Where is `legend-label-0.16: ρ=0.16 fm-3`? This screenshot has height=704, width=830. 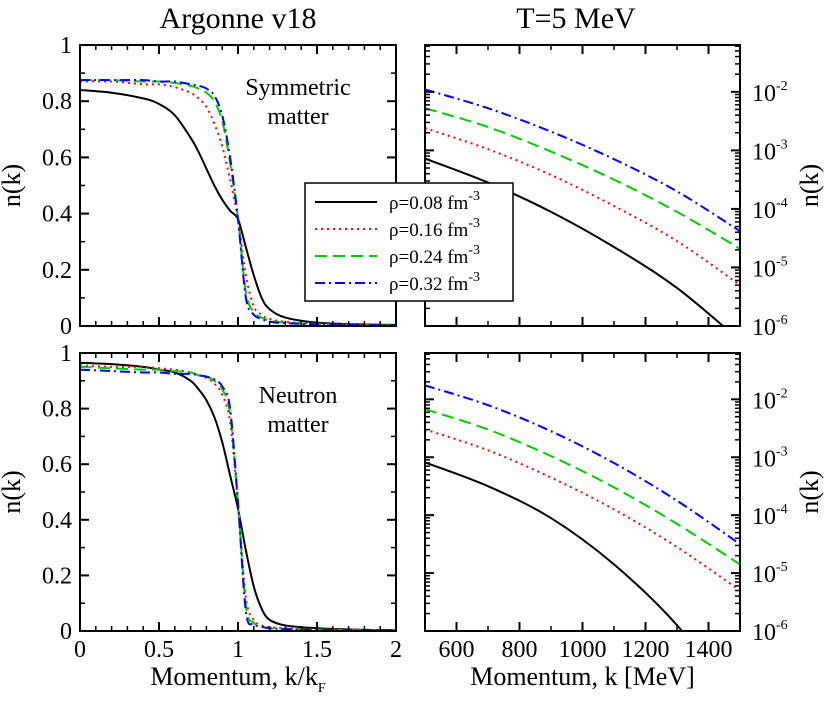 legend-label-0.16: ρ=0.16 fm-3 is located at coordinates (434, 228).